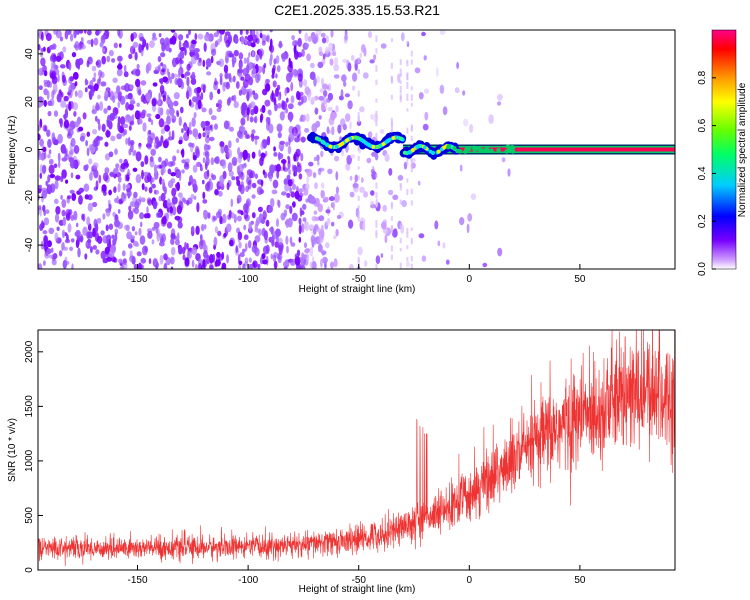 Image resolution: width=750 pixels, height=600 pixels. What do you see at coordinates (29, 515) in the screenshot?
I see `y-tick-label: 500` at bounding box center [29, 515].